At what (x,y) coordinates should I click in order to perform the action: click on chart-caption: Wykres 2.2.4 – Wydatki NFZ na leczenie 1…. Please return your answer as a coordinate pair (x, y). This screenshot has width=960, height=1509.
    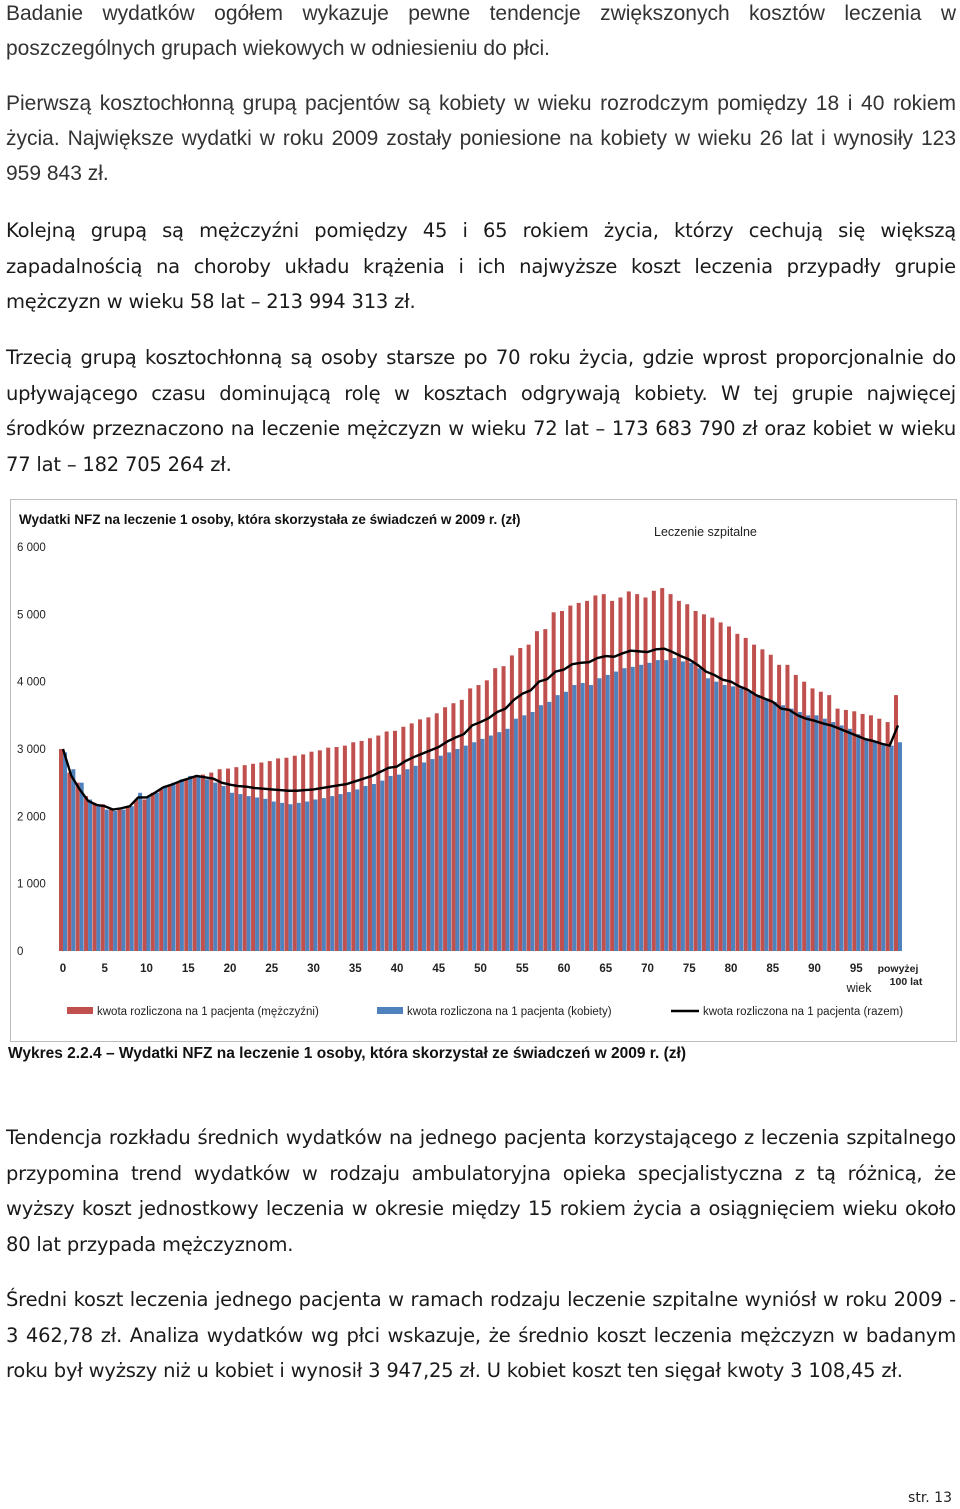
    Looking at the image, I should click on (347, 1053).